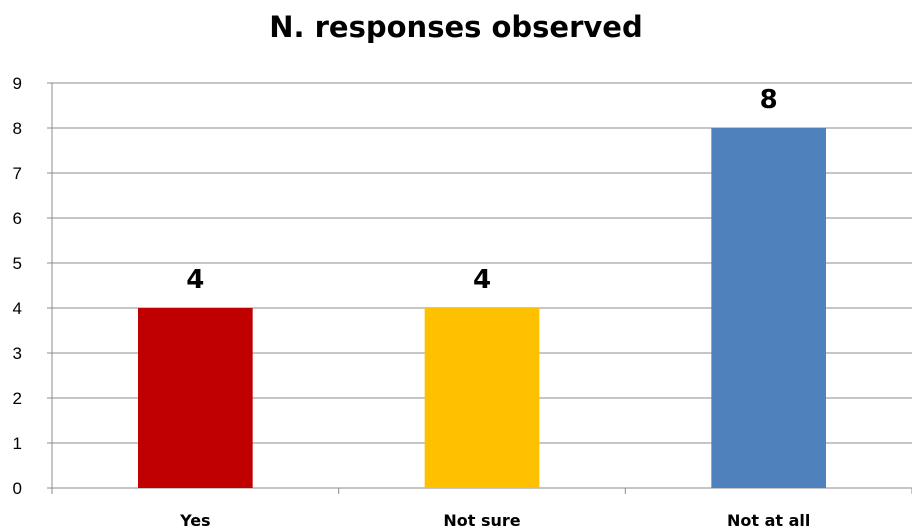 This screenshot has height=532, width=912. Describe the element at coordinates (769, 100) in the screenshot. I see `data-label: 8` at that location.